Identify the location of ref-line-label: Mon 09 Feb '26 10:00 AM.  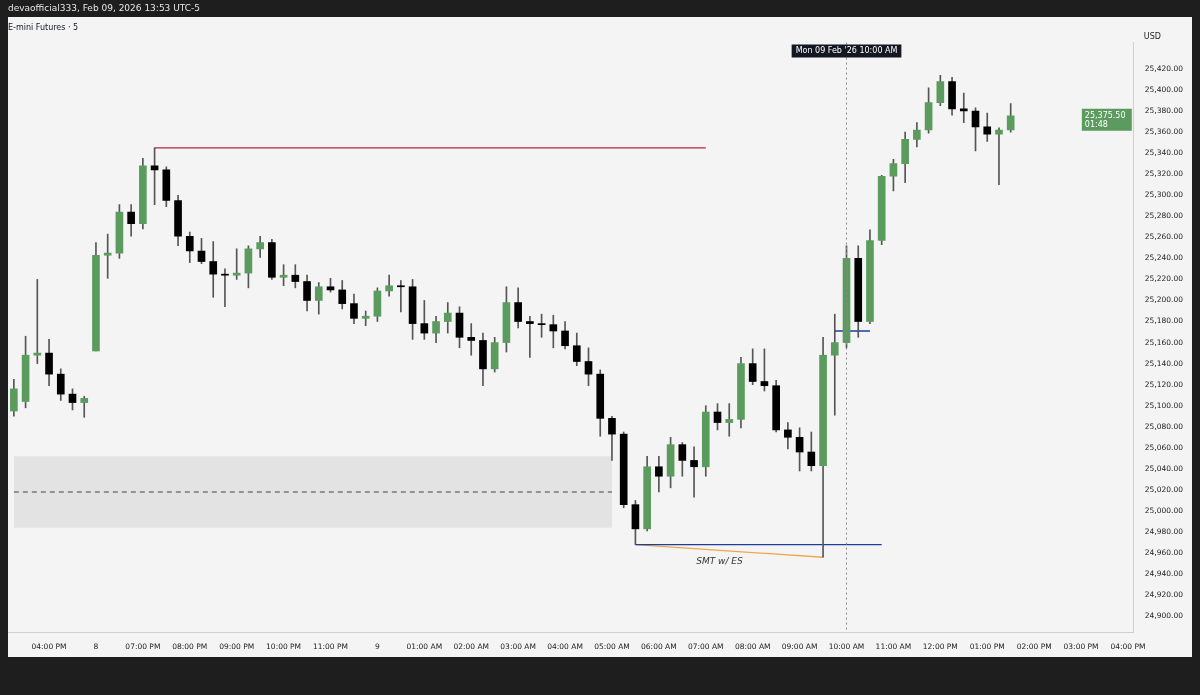
(846, 51).